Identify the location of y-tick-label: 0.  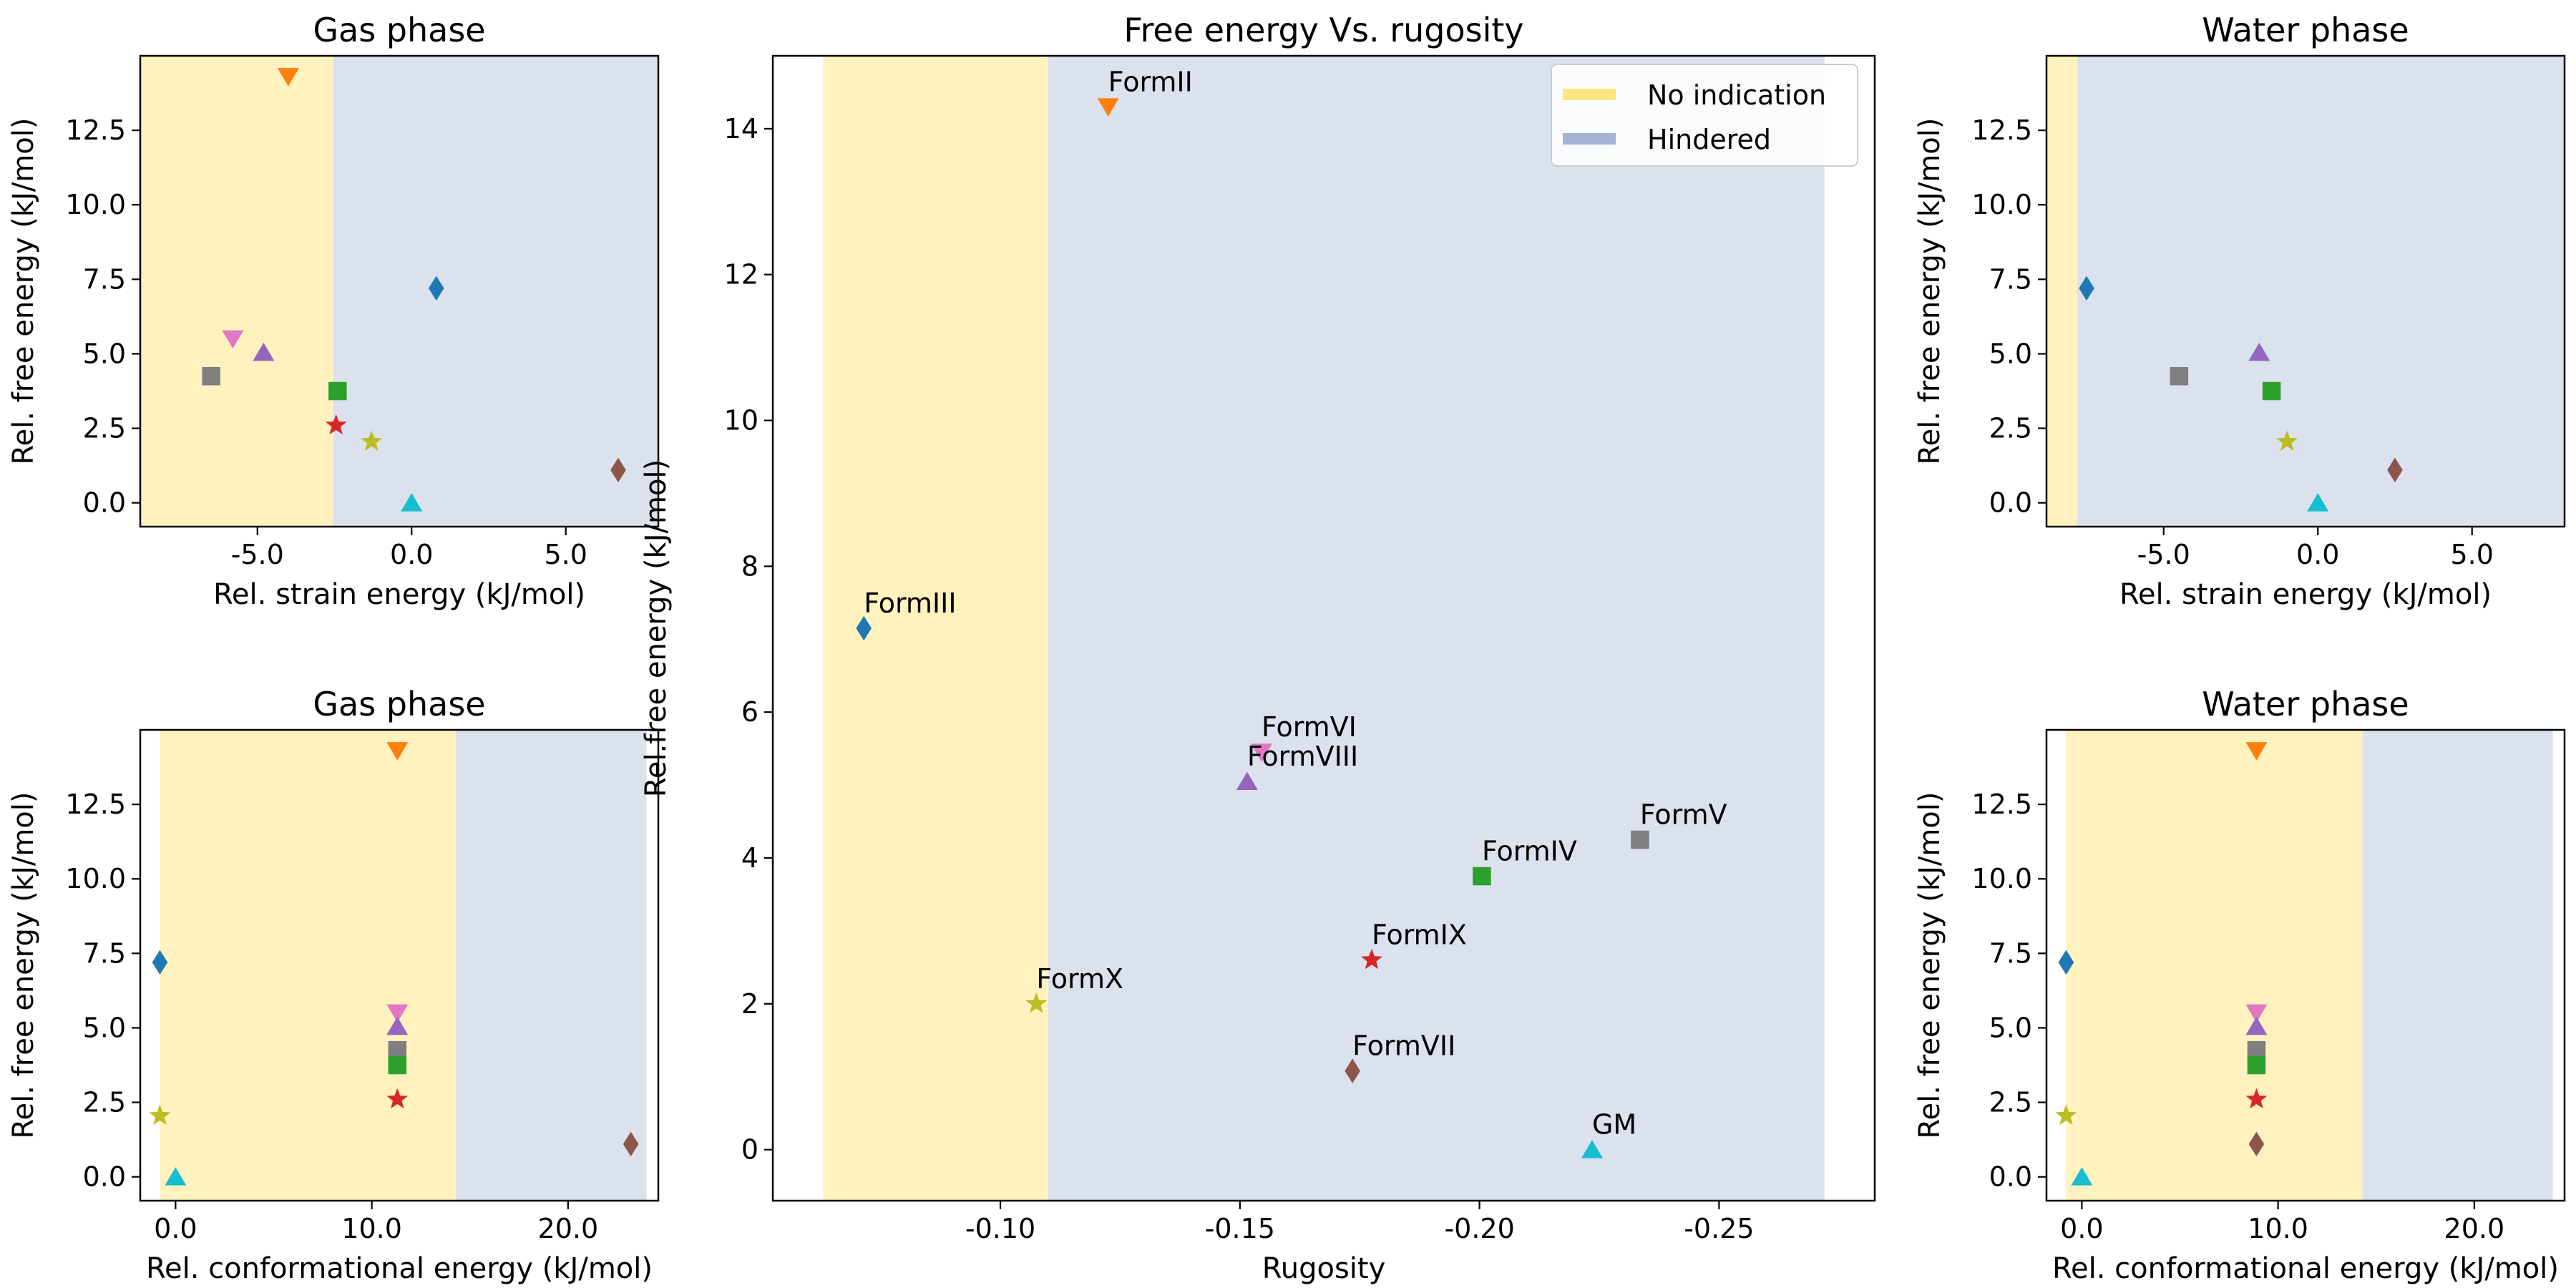
(749, 1150).